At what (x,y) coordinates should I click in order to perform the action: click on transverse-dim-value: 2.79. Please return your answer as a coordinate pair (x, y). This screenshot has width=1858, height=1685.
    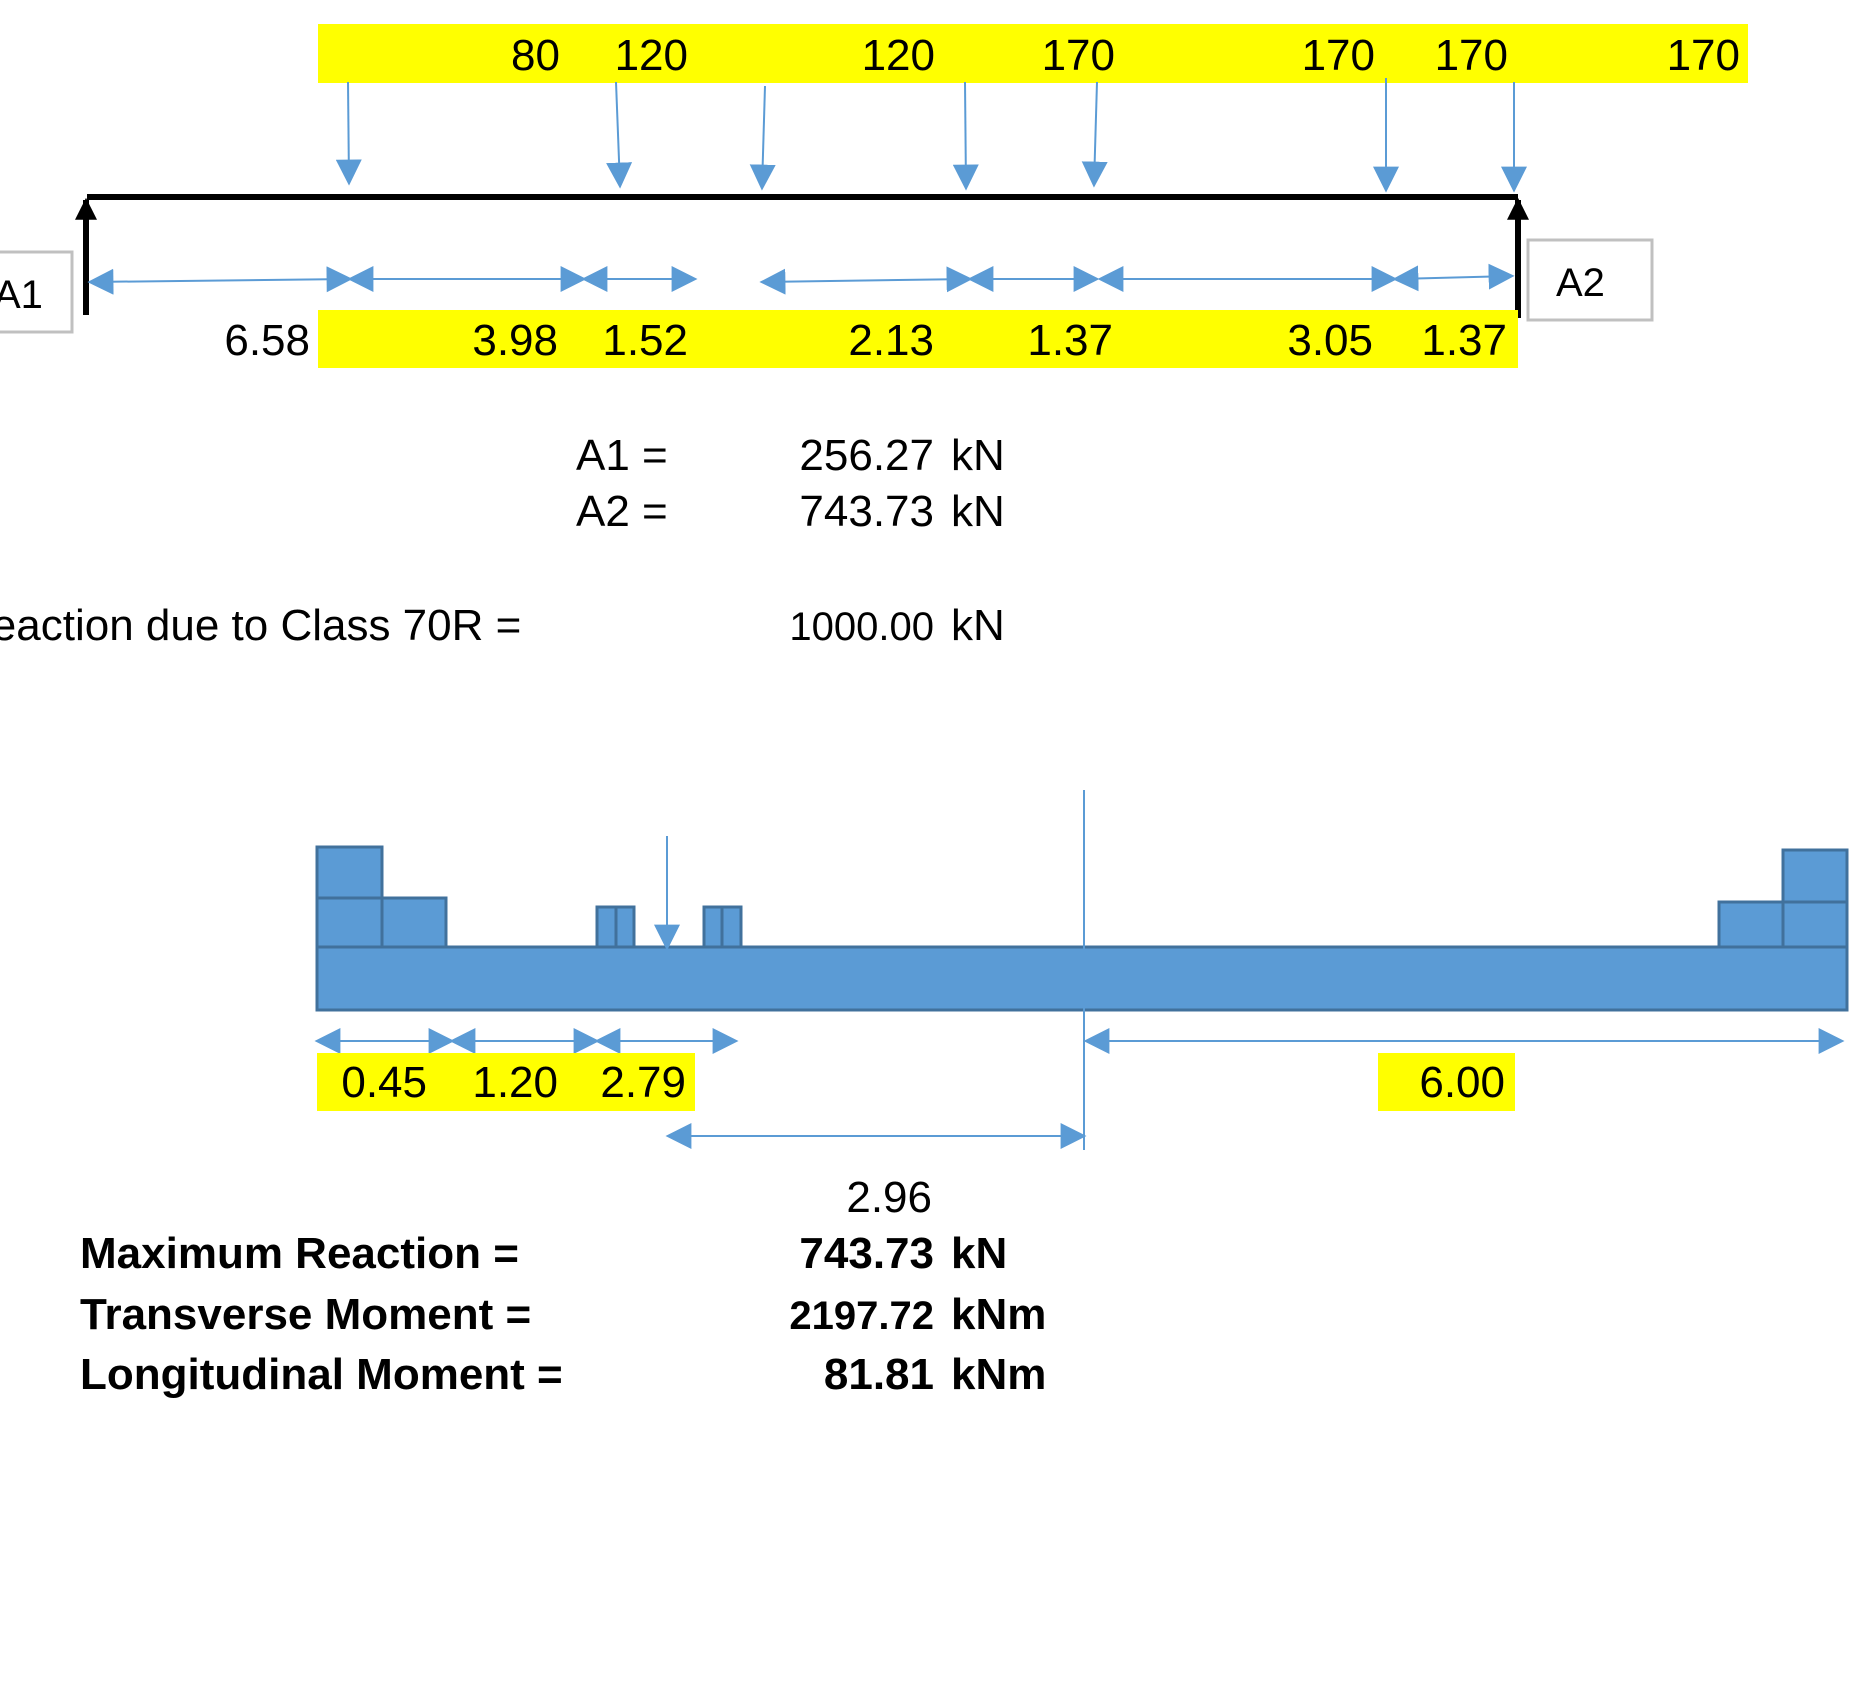
    Looking at the image, I should click on (643, 1082).